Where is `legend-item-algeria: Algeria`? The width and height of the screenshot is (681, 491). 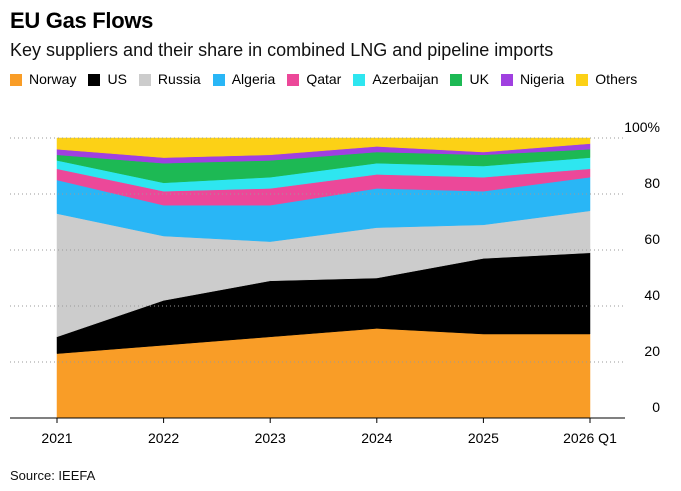 legend-item-algeria: Algeria is located at coordinates (244, 79).